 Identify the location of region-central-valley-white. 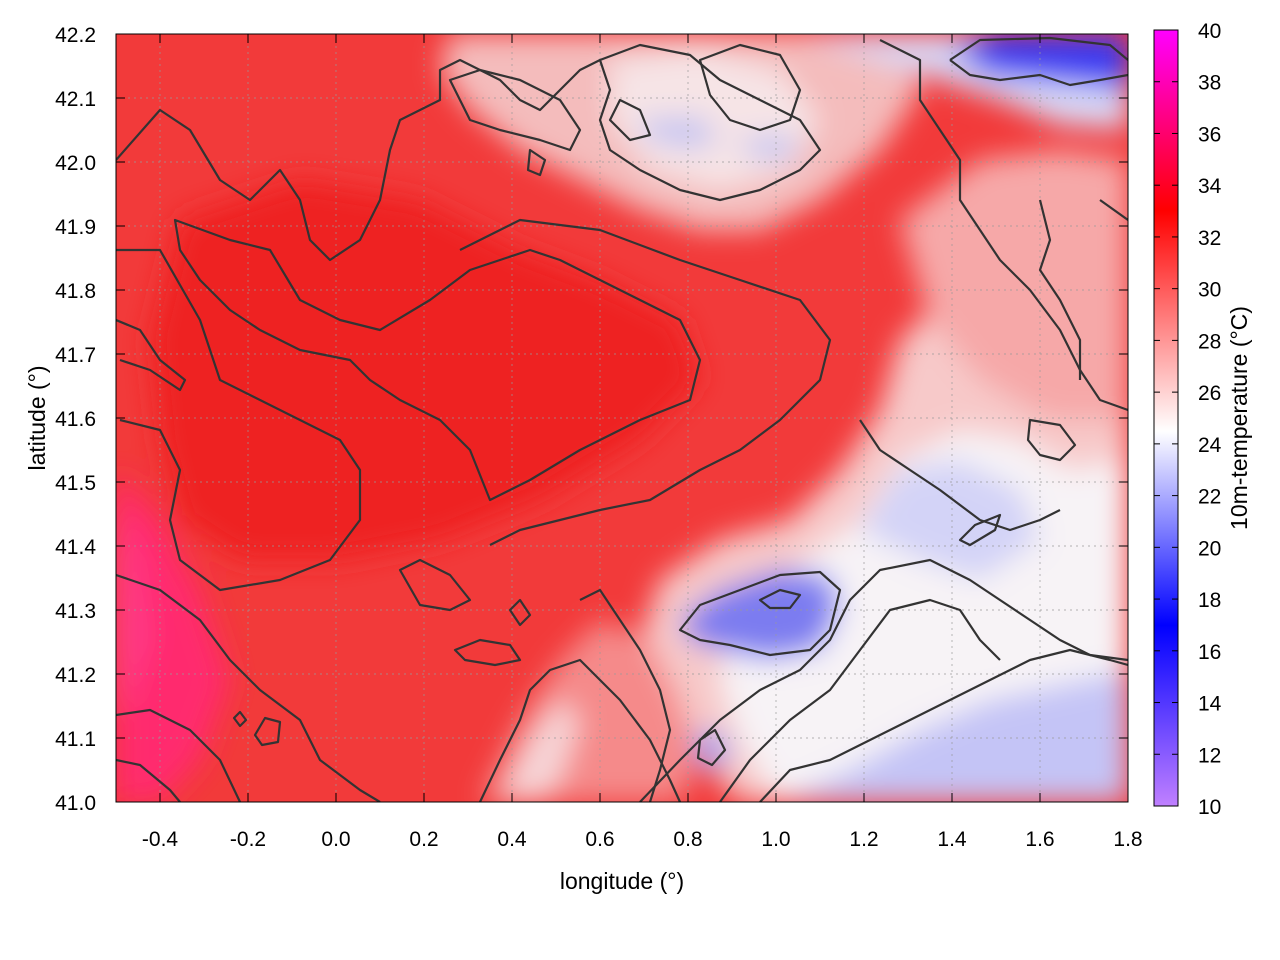
(540, 751).